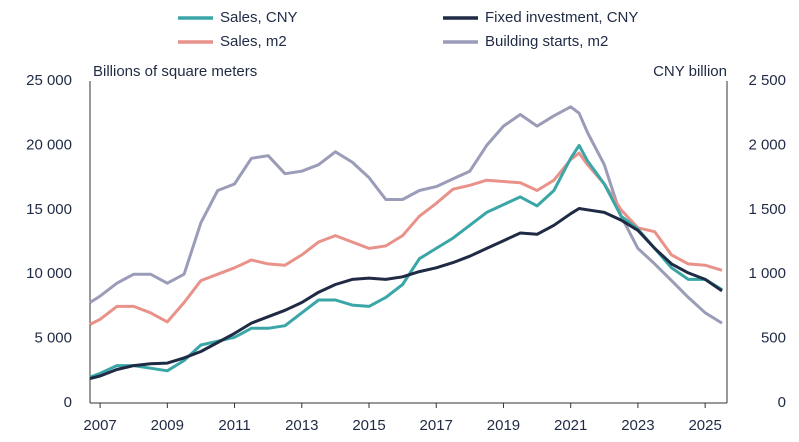  I want to click on y-tick-label: 5 000, so click(53, 338).